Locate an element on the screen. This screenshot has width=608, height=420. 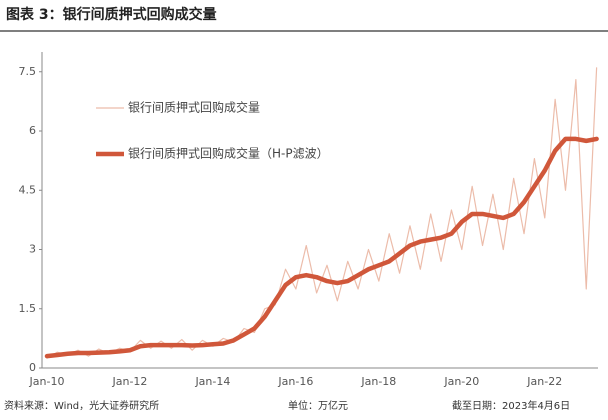
x-tick-label: Jan-20 is located at coordinates (461, 381).